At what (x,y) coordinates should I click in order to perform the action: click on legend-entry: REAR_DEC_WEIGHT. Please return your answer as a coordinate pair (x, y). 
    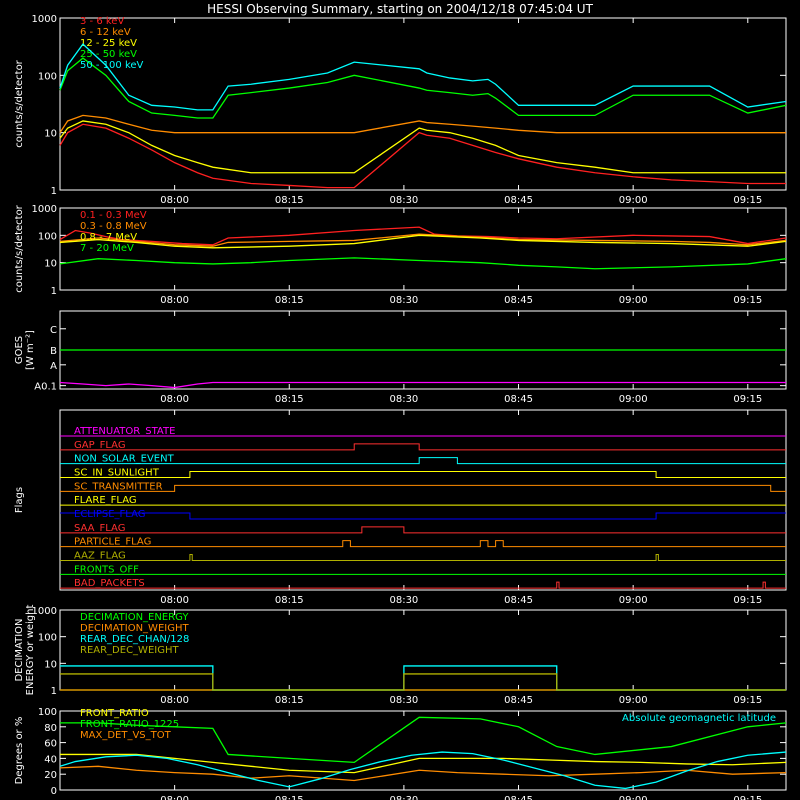
    Looking at the image, I should click on (129, 650).